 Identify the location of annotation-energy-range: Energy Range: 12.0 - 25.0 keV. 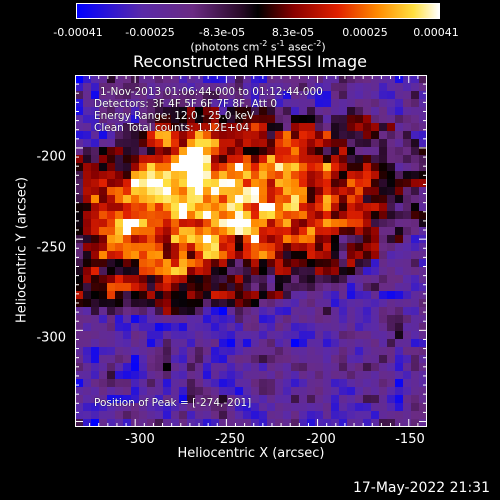
(174, 116).